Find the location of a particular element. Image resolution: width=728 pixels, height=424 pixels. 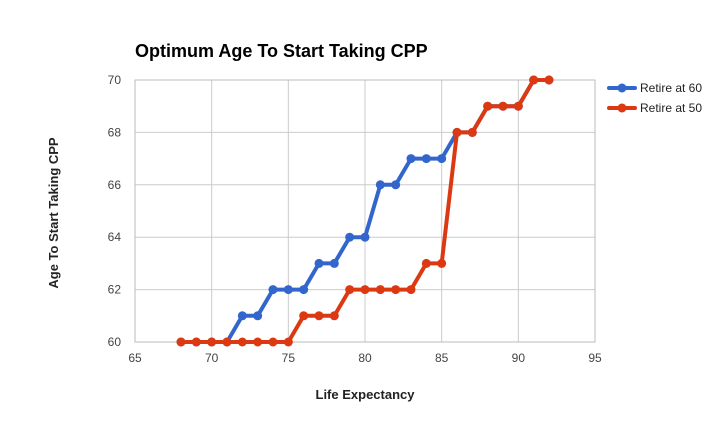

y-tick-label: 68 is located at coordinates (115, 132).